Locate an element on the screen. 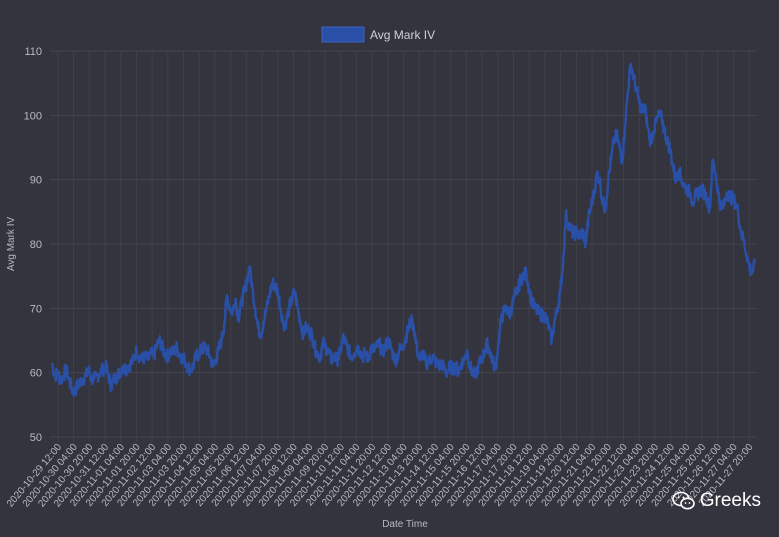  watermark-text: Greeks is located at coordinates (730, 500).